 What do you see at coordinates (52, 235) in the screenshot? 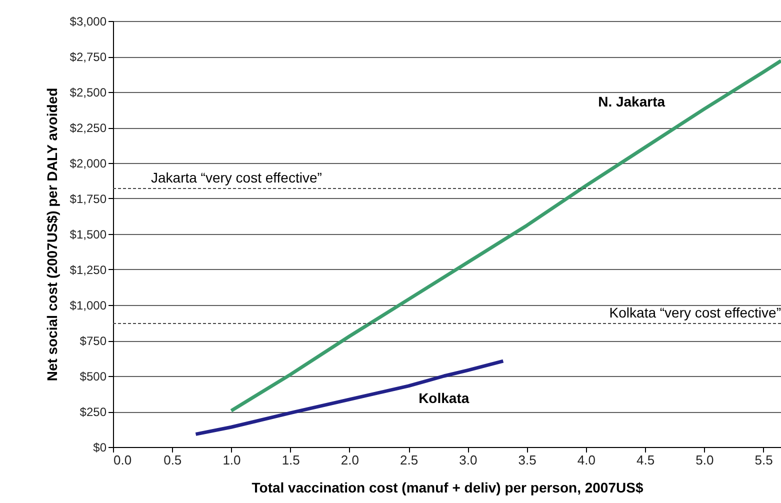
I see `y-axis-title: Net social cost (2007US$) per DALY avoided` at bounding box center [52, 235].